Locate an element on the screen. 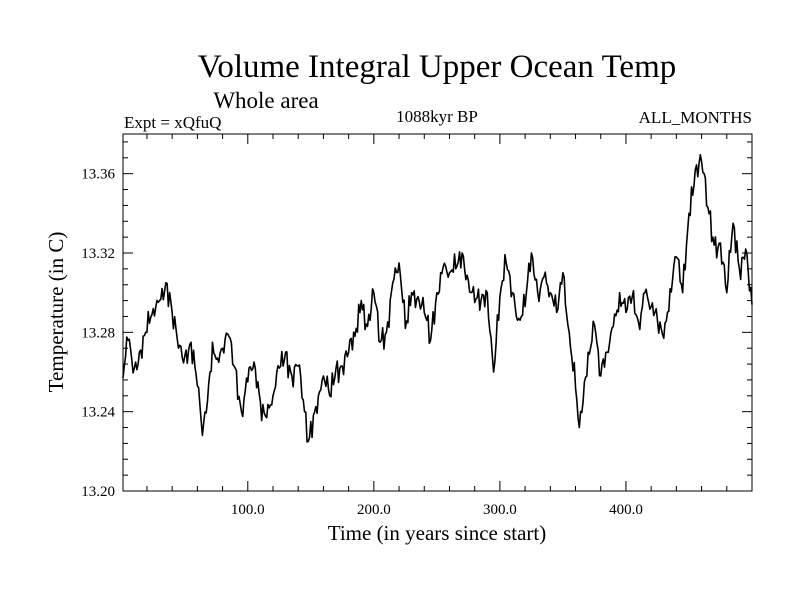 Image resolution: width=800 pixels, height=600 pixels. y-axis-title: Temperature (in C) is located at coordinates (56, 312).